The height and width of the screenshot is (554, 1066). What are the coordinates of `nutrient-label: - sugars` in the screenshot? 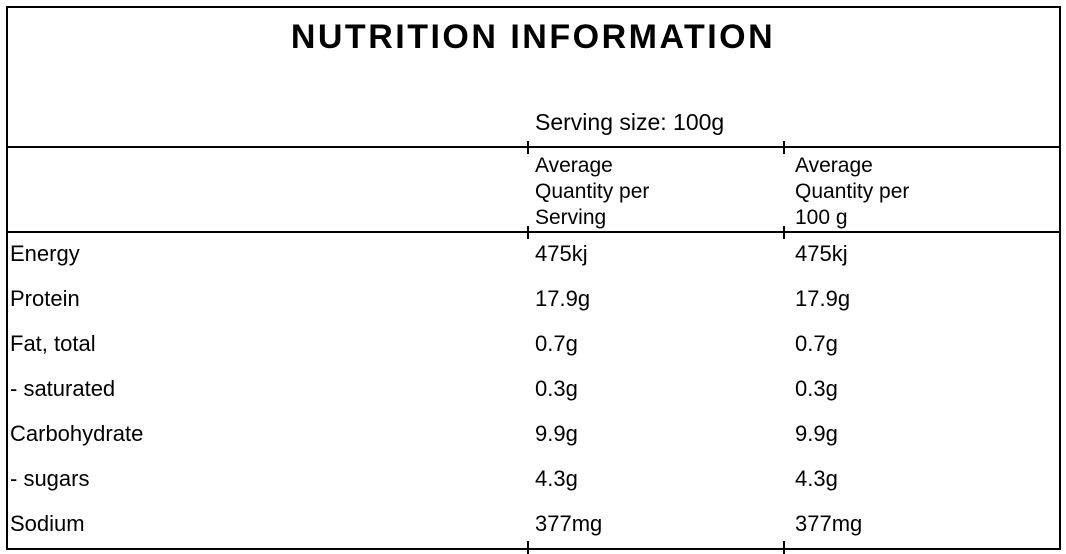 It's located at (50, 478).